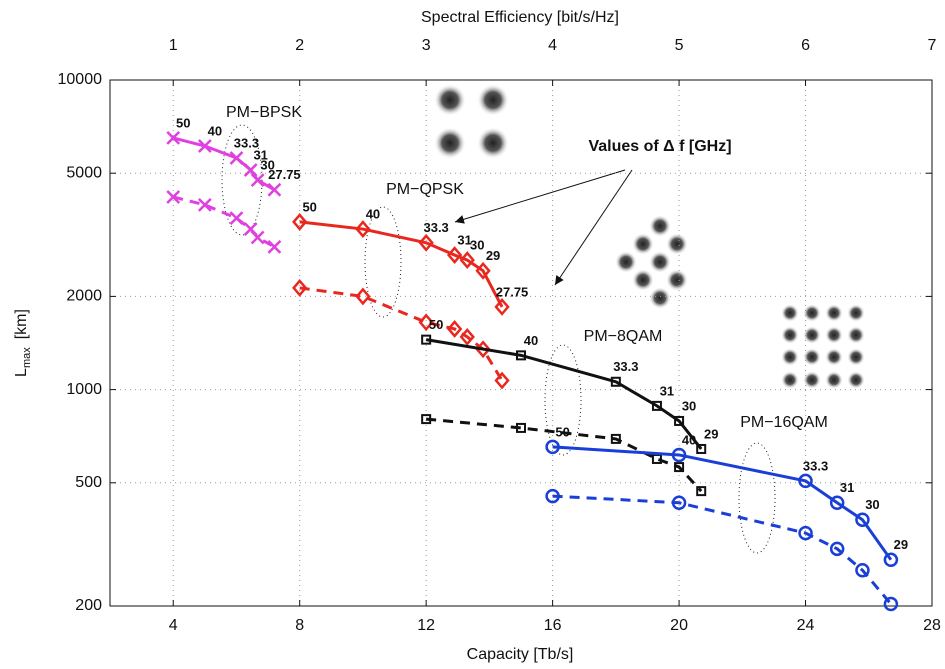 This screenshot has width=945, height=669. What do you see at coordinates (784, 422) in the screenshot?
I see `annotation: PM−16QAM` at bounding box center [784, 422].